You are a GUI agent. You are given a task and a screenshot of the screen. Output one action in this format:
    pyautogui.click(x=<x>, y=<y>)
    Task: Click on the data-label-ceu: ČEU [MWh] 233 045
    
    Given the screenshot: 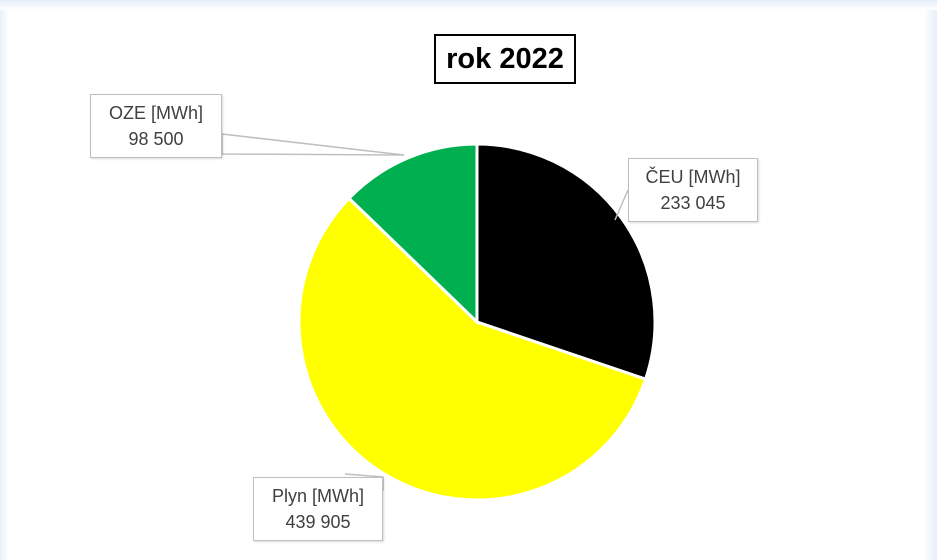 What is the action you would take?
    pyautogui.click(x=693, y=190)
    